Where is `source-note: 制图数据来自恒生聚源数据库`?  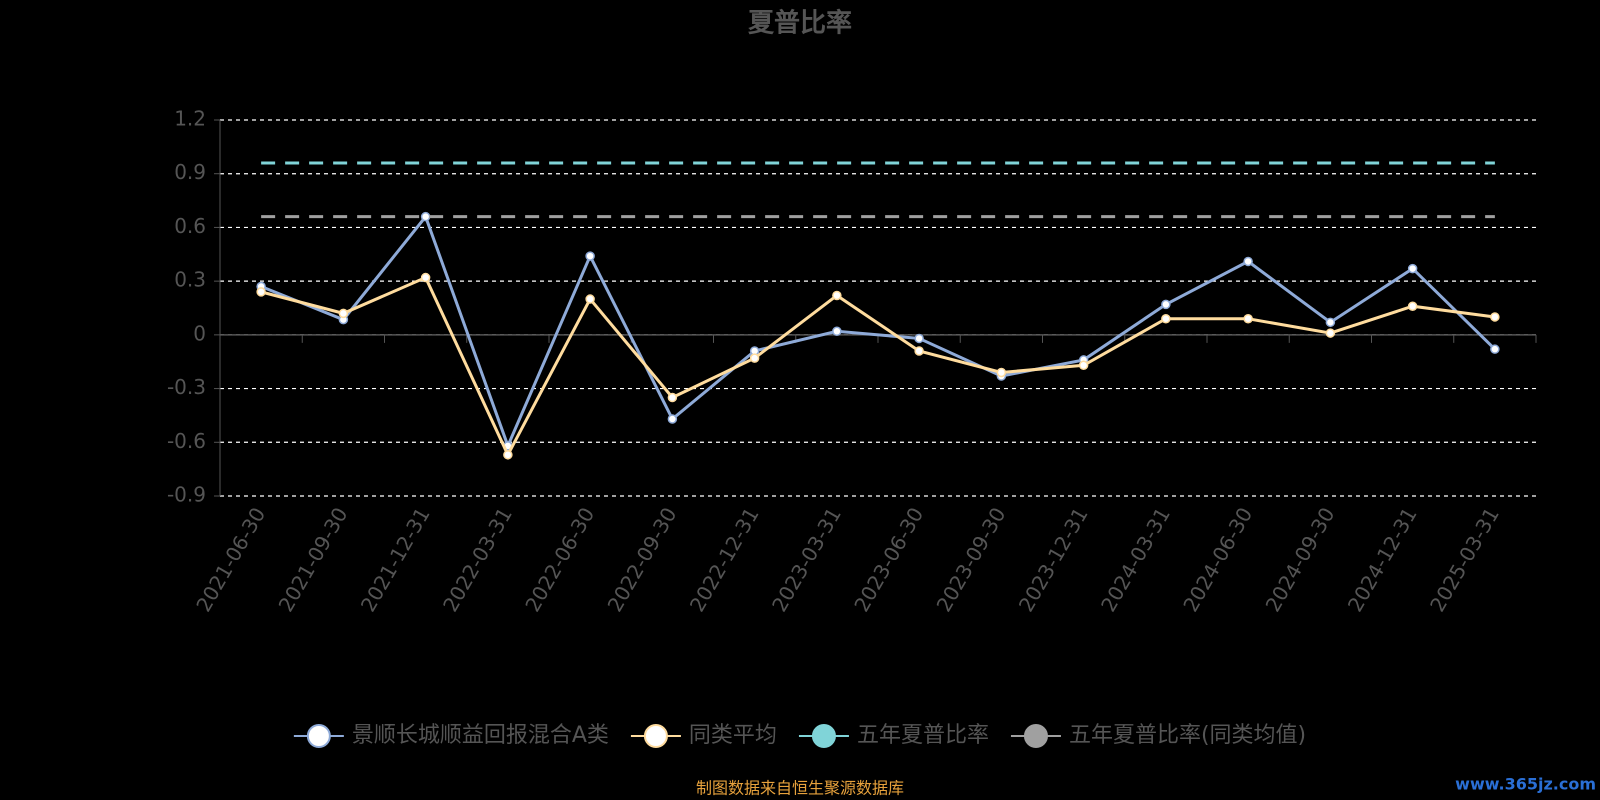
source-note: 制图数据来自恒生聚源数据库 is located at coordinates (800, 788).